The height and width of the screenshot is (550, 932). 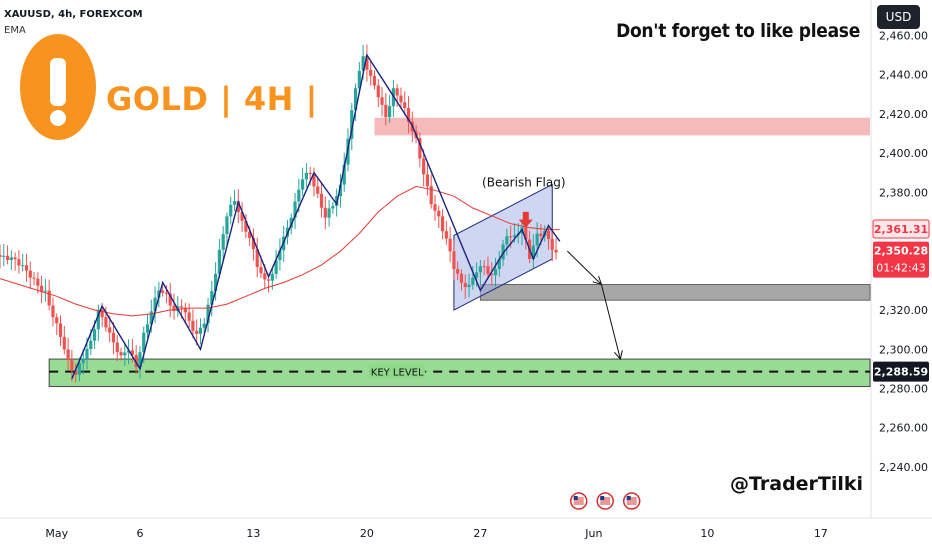 I want to click on resistance-zone, so click(x=622, y=126).